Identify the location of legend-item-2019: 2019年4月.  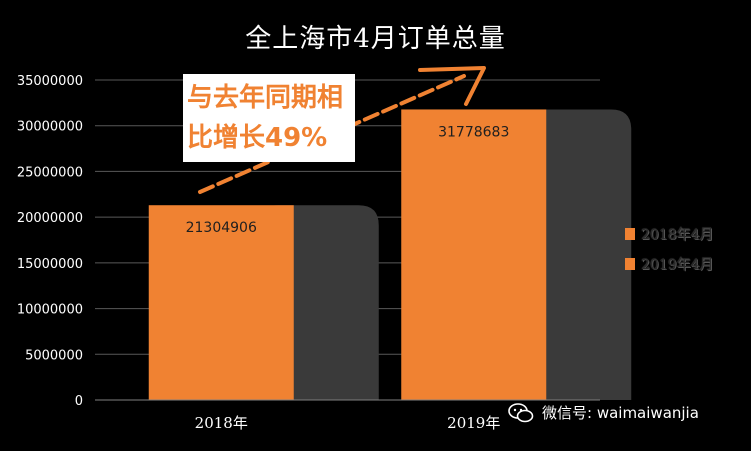
(669, 264).